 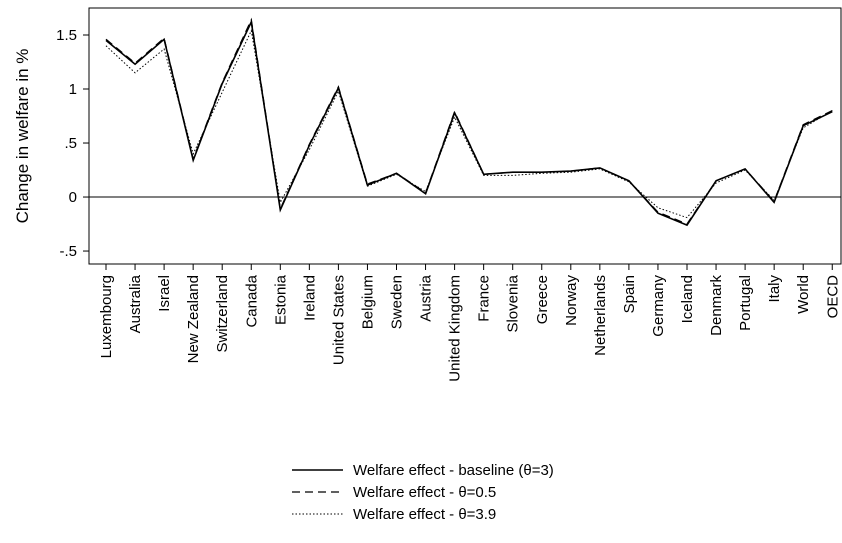 I want to click on x-tick-label: Netherlands, so click(x=600, y=315).